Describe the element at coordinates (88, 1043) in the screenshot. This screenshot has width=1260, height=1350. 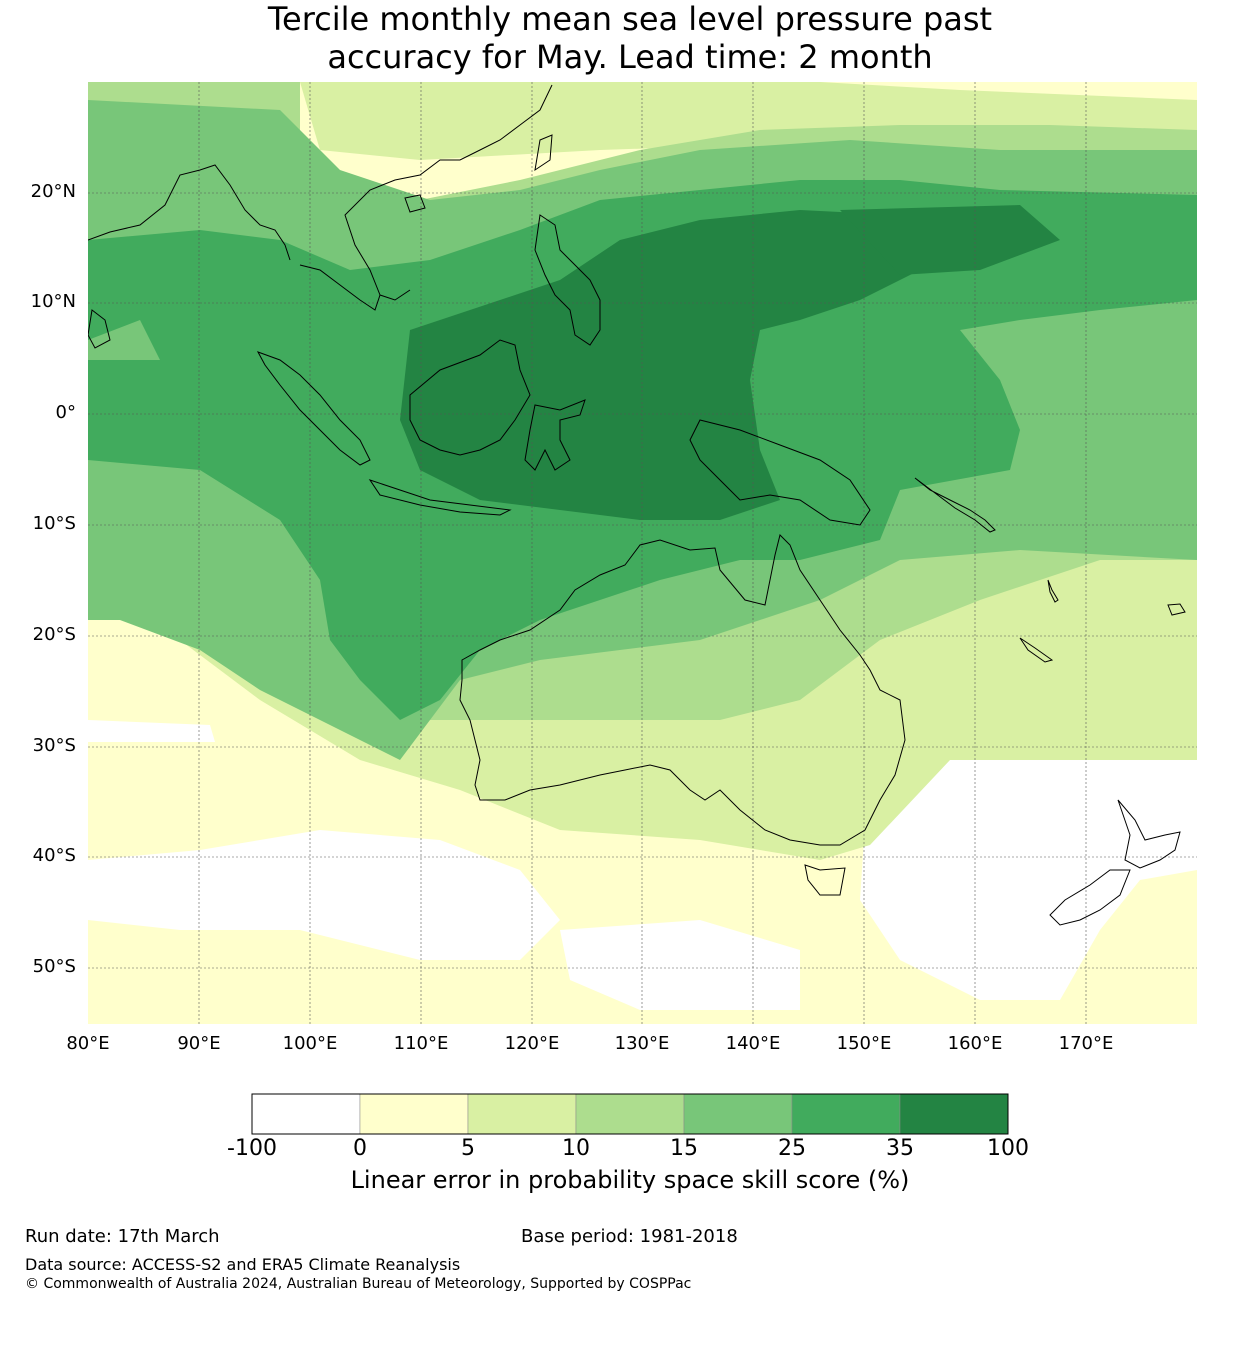
I see `lon-label-80e: 80°E` at that location.